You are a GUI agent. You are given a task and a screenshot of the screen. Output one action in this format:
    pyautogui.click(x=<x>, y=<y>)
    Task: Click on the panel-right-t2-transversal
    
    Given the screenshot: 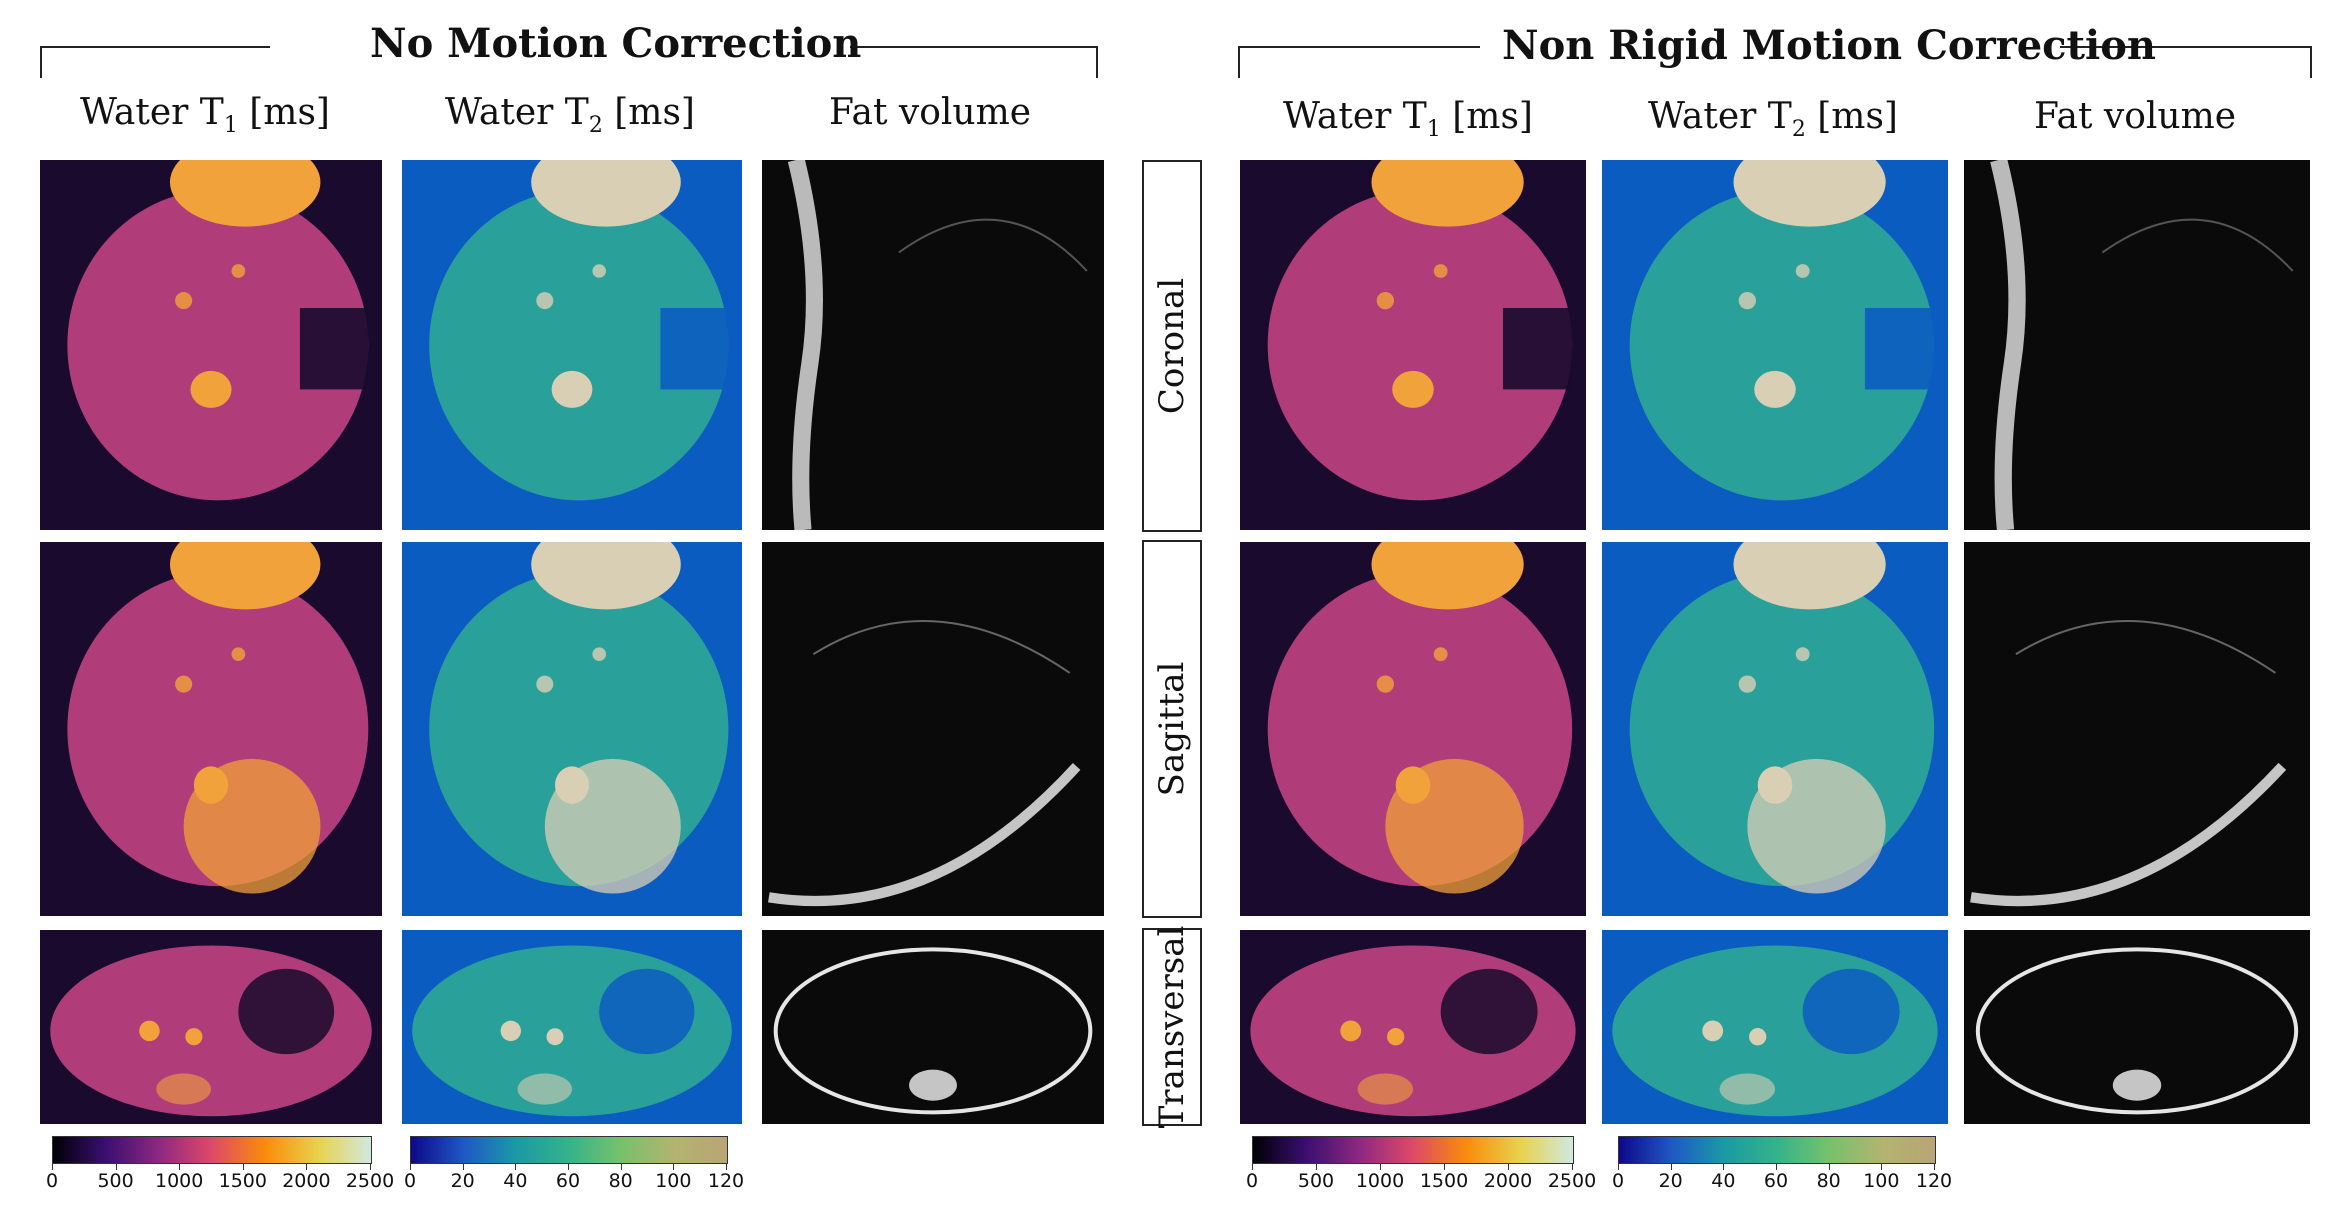 What is the action you would take?
    pyautogui.click(x=1775, y=1027)
    